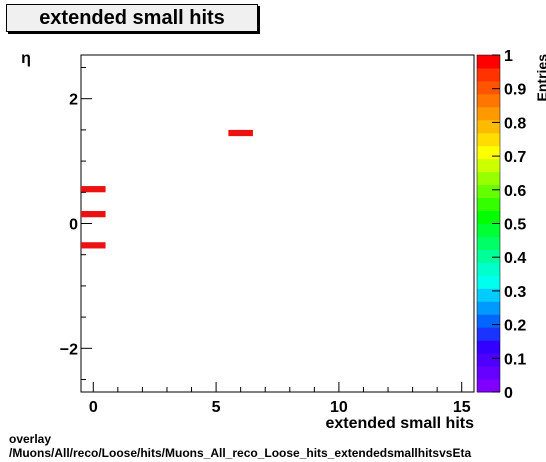 The image size is (546, 462). I want to click on footer-overlay-label: overlay, so click(30, 439).